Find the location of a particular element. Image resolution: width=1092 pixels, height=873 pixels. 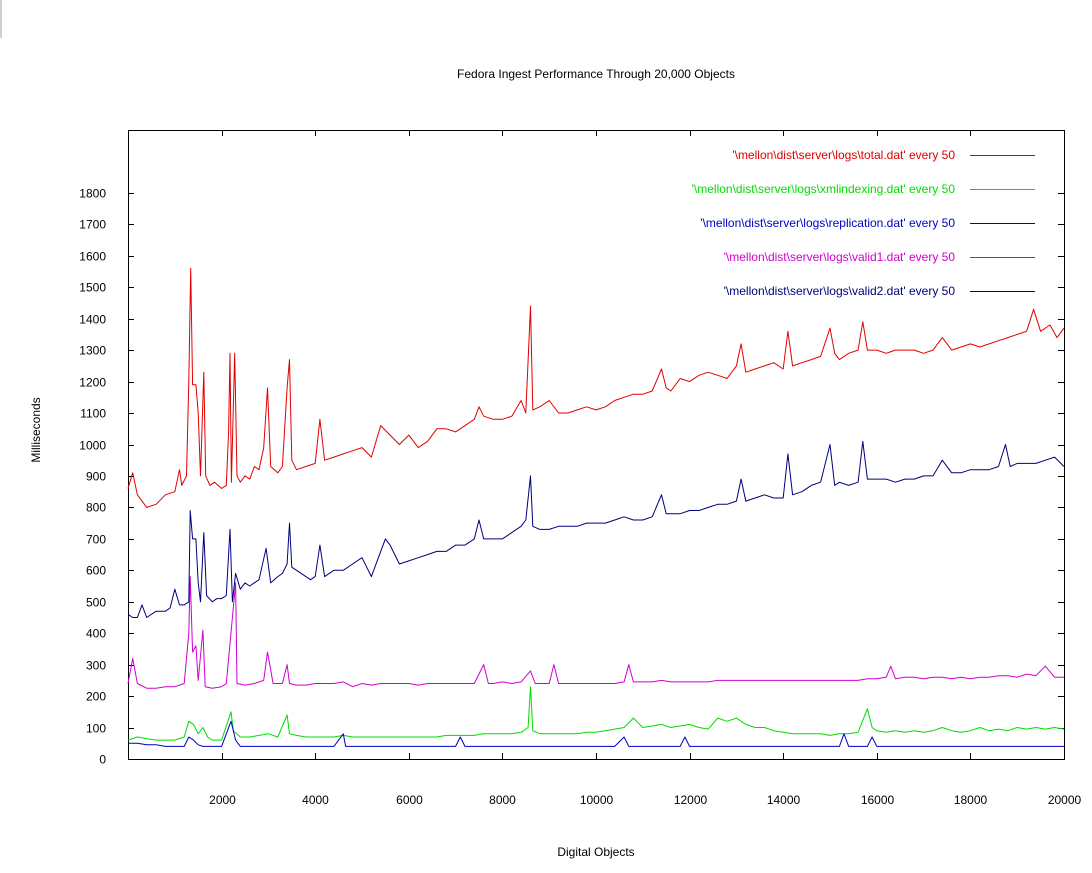

x-tick-label: 14000 is located at coordinates (784, 800).